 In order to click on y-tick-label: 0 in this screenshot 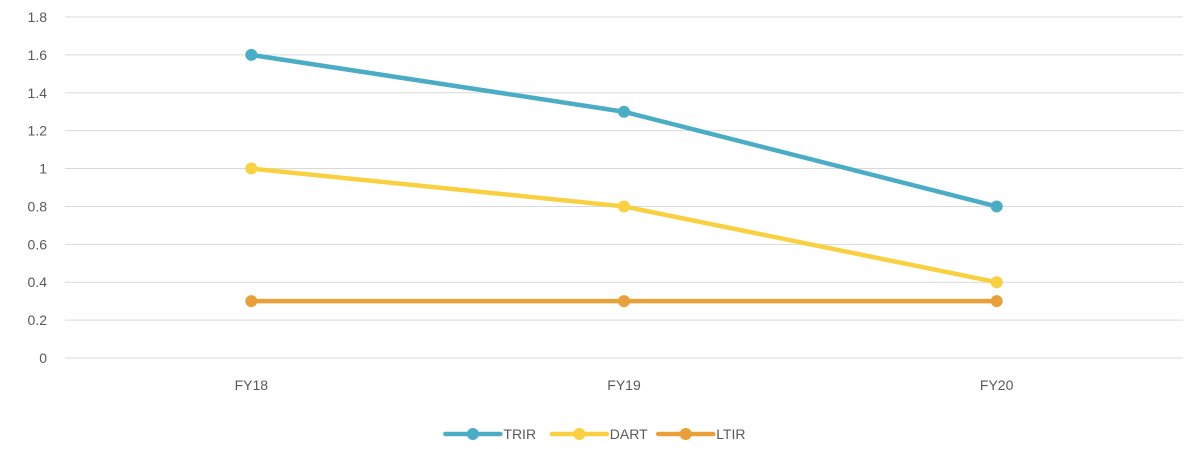, I will do `click(43, 358)`.